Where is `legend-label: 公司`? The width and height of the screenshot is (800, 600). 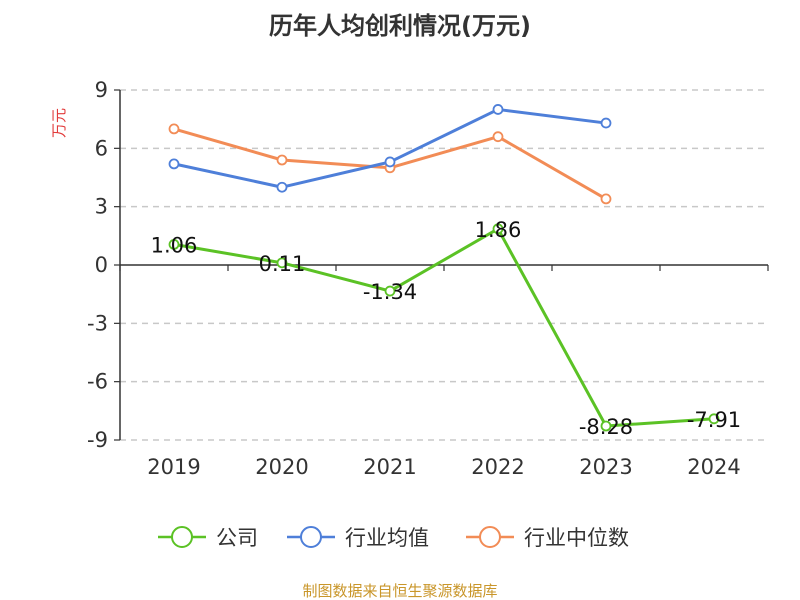 legend-label: 公司 is located at coordinates (237, 538).